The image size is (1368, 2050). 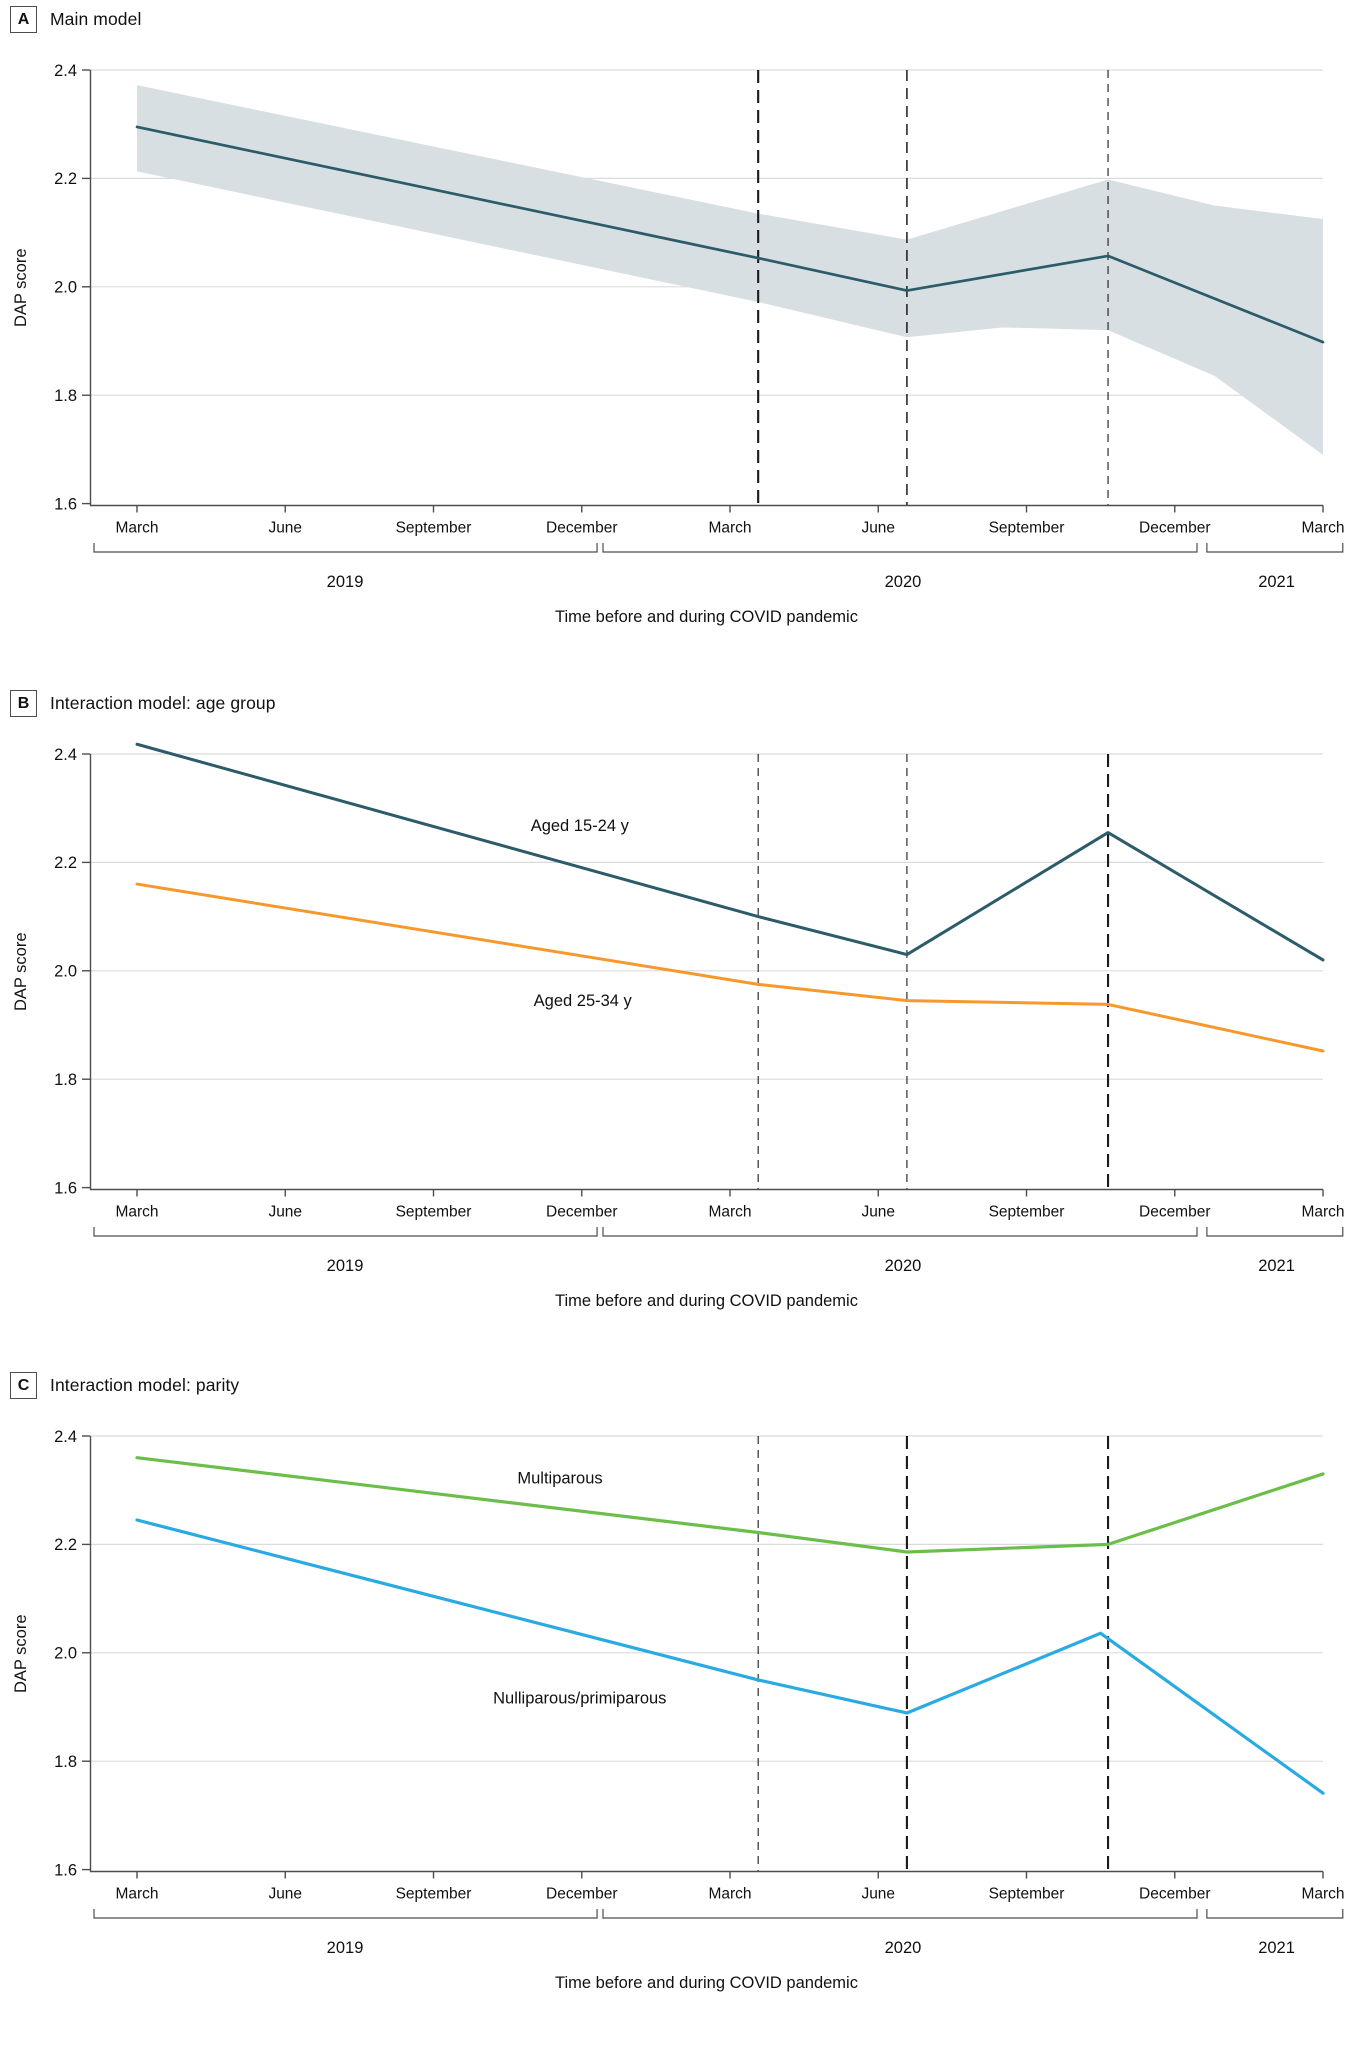 What do you see at coordinates (579, 1699) in the screenshot?
I see `series-label: Nulliparous/primiparous` at bounding box center [579, 1699].